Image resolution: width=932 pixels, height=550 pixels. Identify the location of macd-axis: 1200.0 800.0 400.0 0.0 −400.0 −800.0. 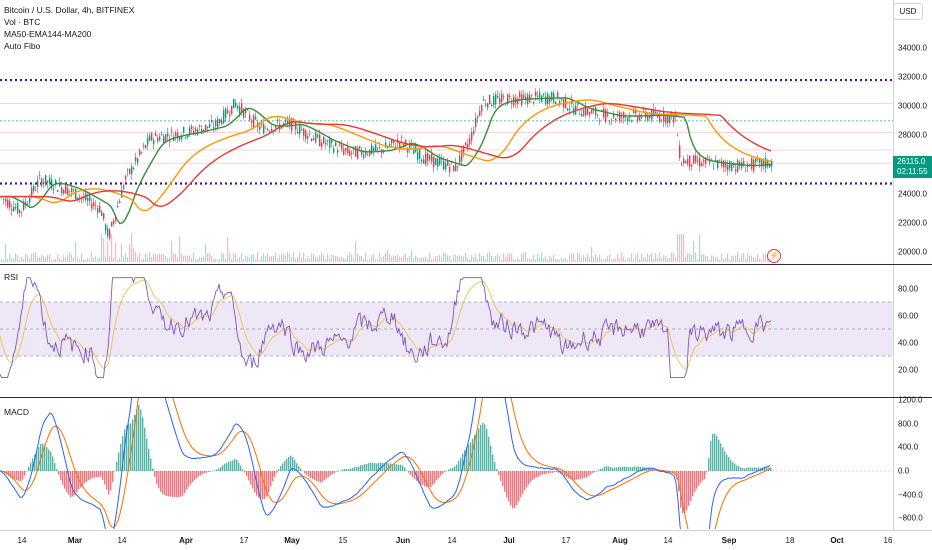
(912, 463).